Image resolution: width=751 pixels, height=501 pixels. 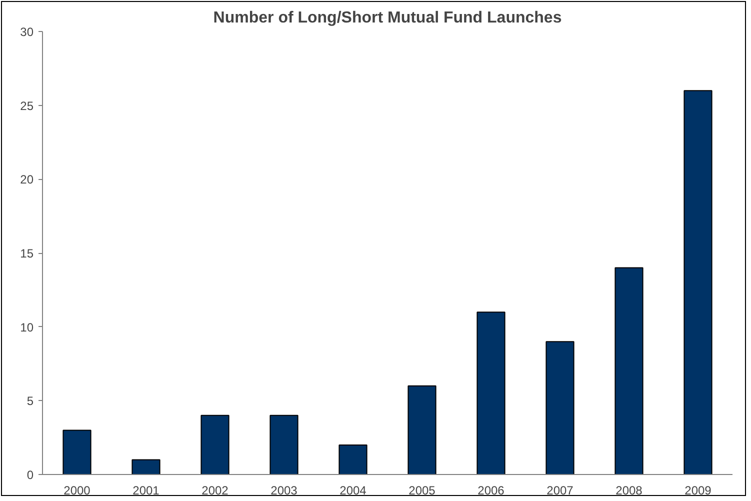 I want to click on y-tick-label: 30, so click(x=27, y=32).